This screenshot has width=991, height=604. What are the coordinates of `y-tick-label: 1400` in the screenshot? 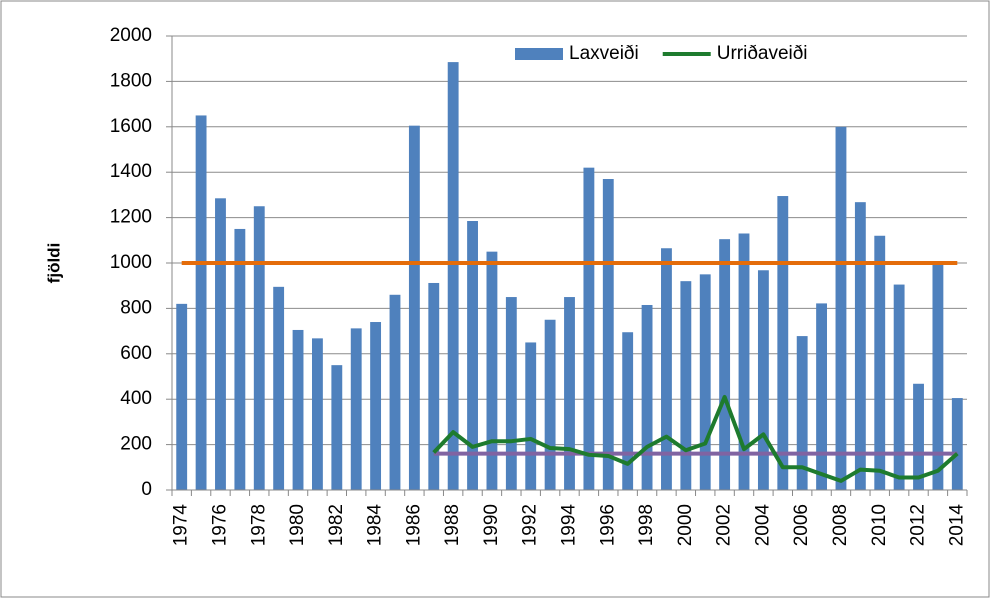 It's located at (131, 171).